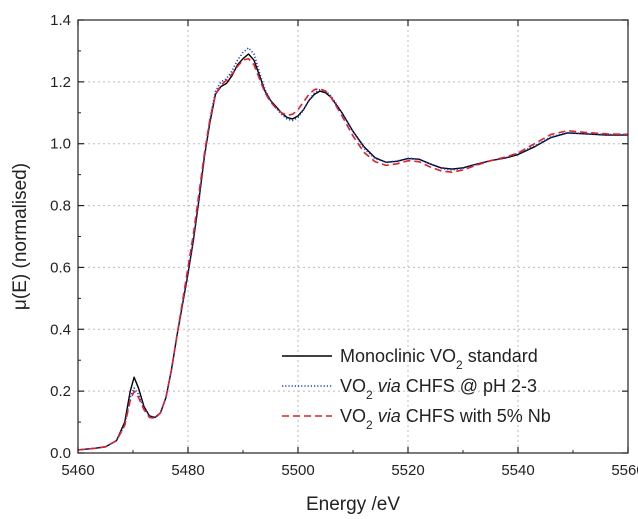 This screenshot has height=519, width=638. What do you see at coordinates (60, 206) in the screenshot?
I see `y-tick-label: 0.8` at bounding box center [60, 206].